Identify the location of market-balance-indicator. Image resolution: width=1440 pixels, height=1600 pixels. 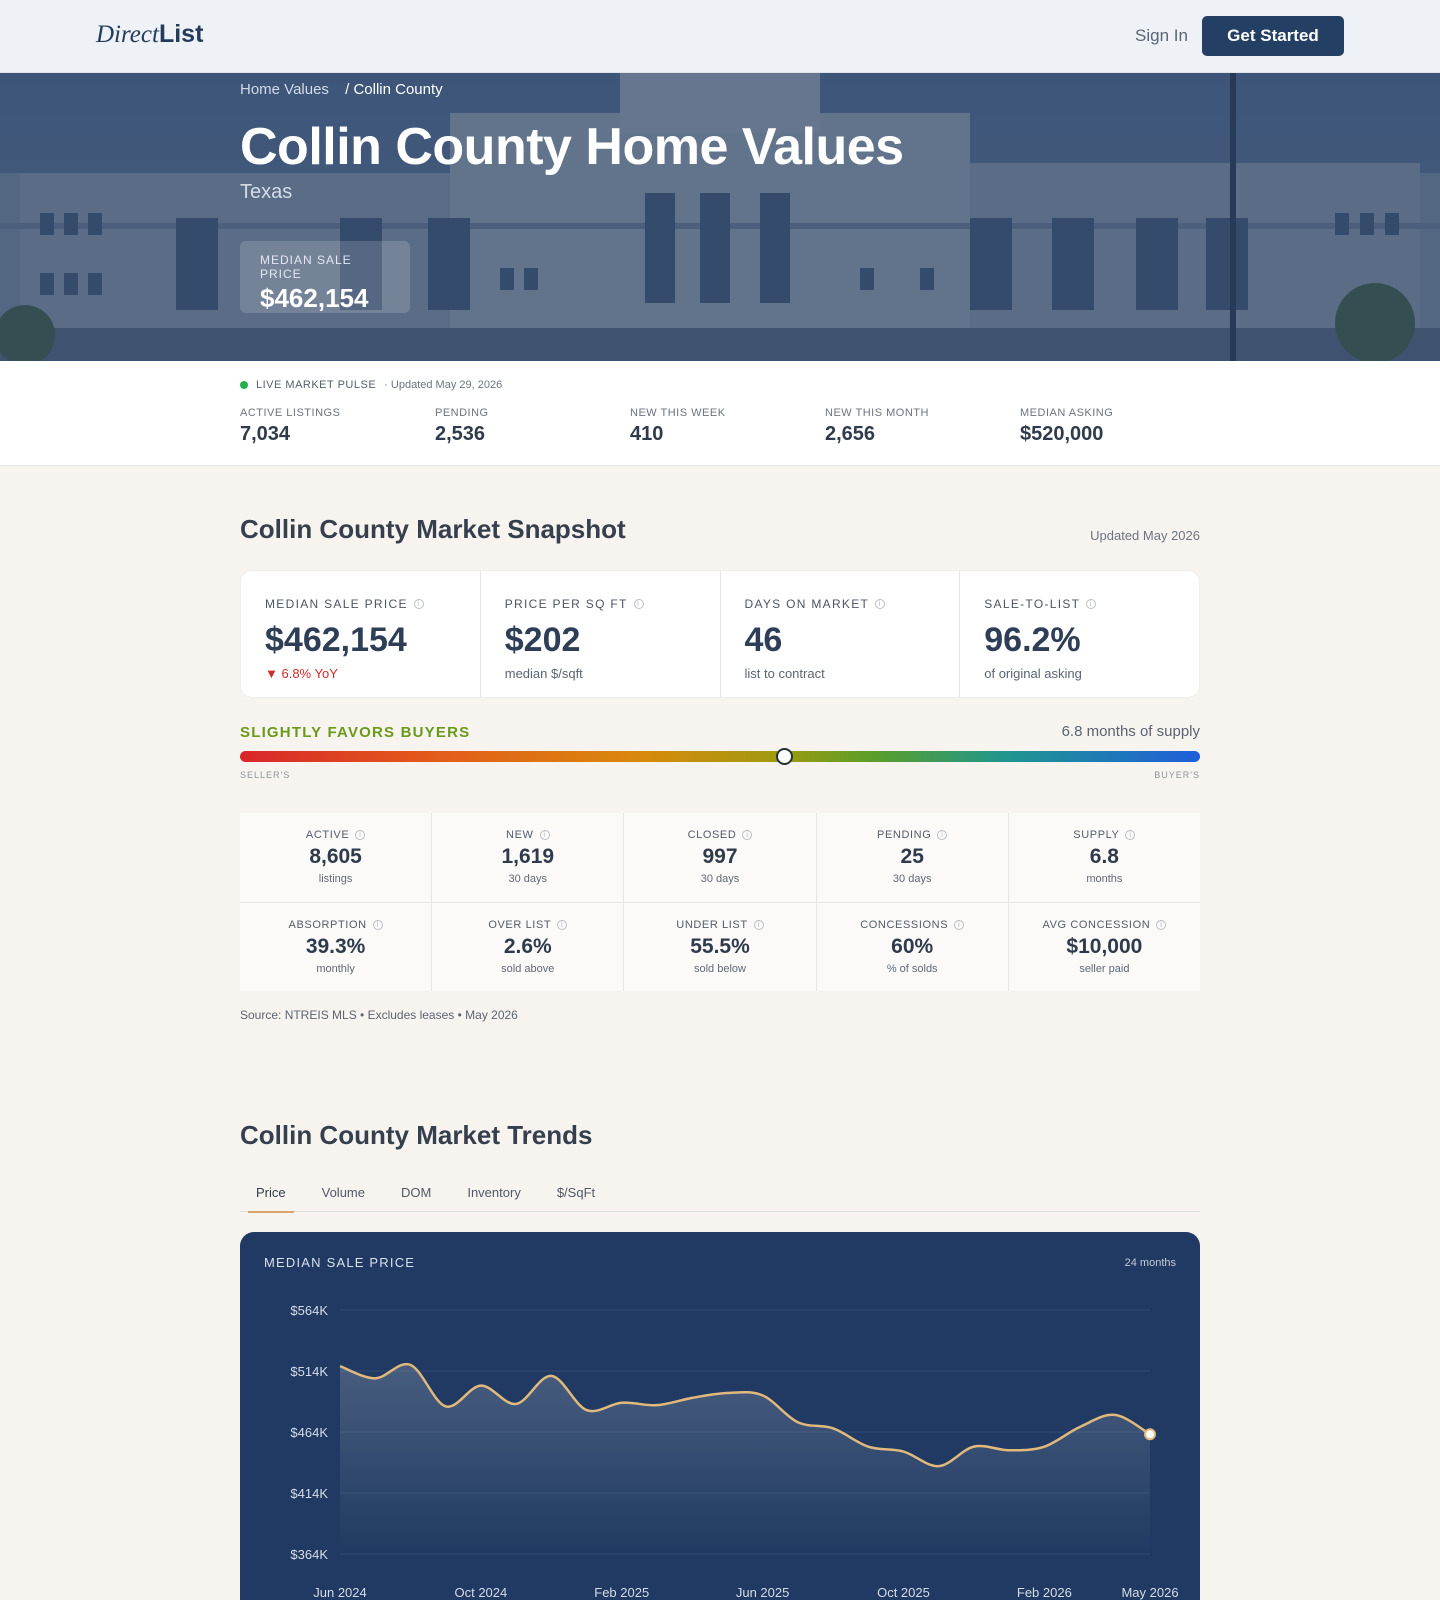
(785, 756).